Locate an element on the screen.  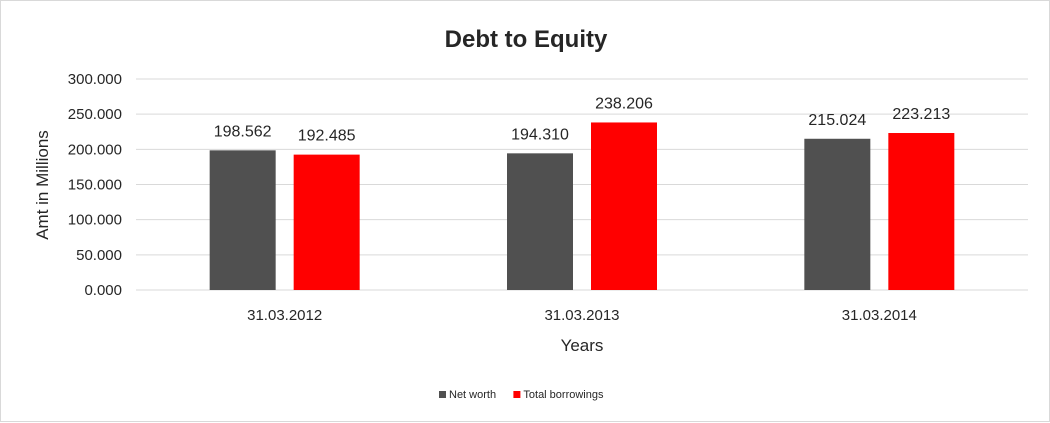
data-label: 192.485 is located at coordinates (327, 136).